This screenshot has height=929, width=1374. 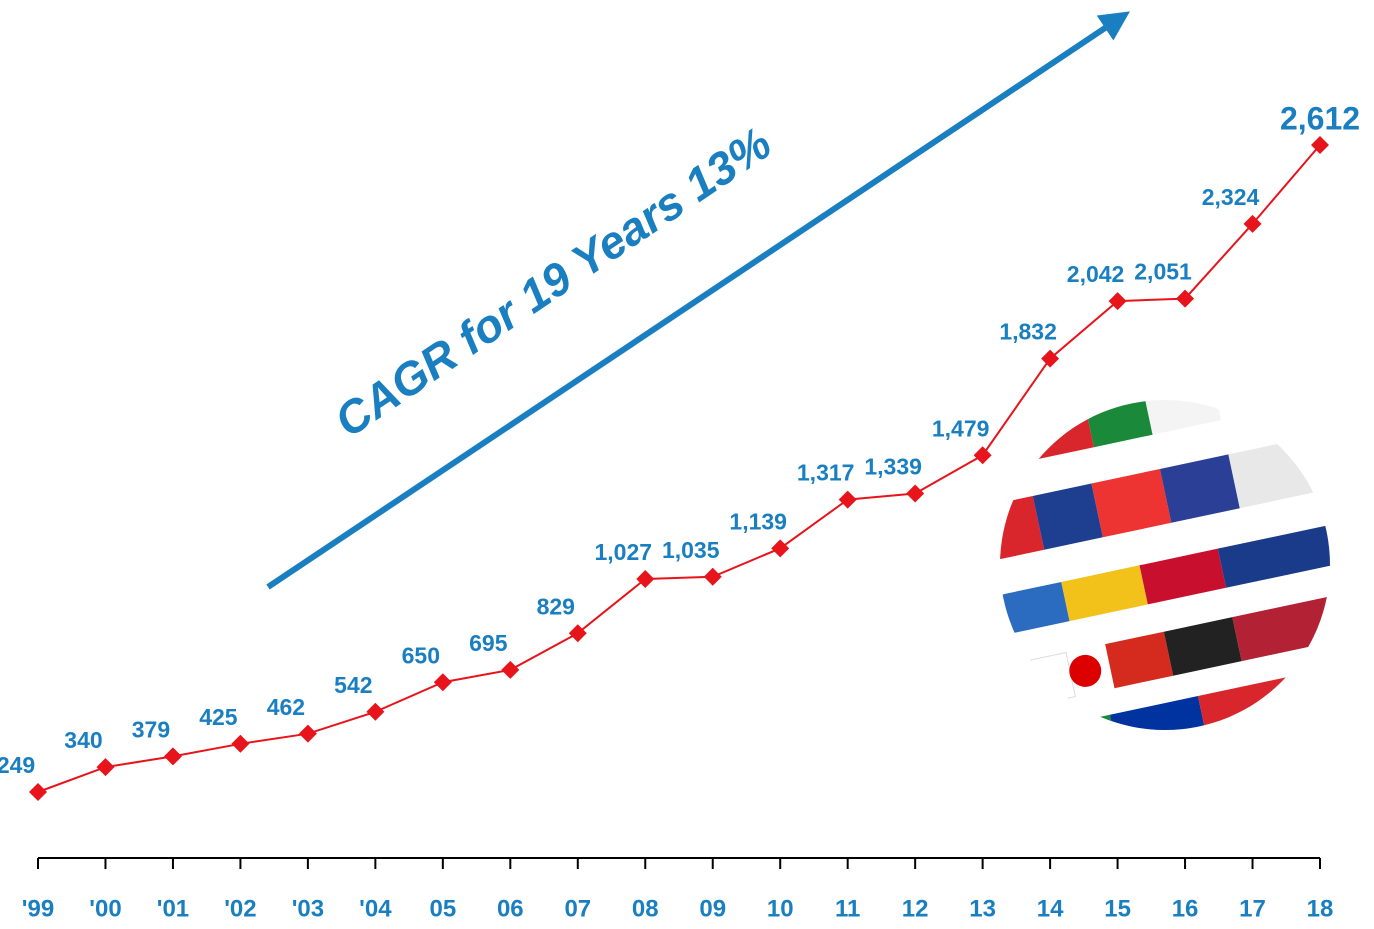 What do you see at coordinates (83, 740) in the screenshot?
I see `data-label: 340` at bounding box center [83, 740].